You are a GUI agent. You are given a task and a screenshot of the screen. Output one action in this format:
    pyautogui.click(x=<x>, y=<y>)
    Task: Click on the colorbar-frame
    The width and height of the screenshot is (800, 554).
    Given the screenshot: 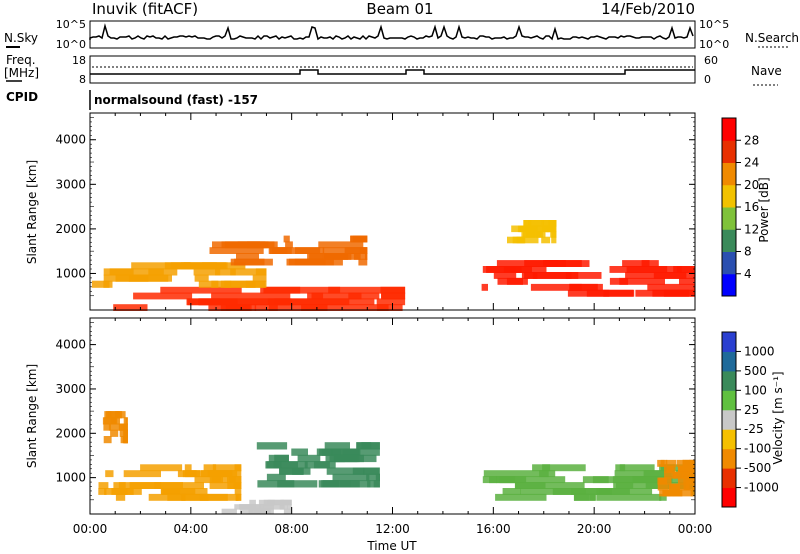 What is the action you would take?
    pyautogui.click(x=729, y=419)
    